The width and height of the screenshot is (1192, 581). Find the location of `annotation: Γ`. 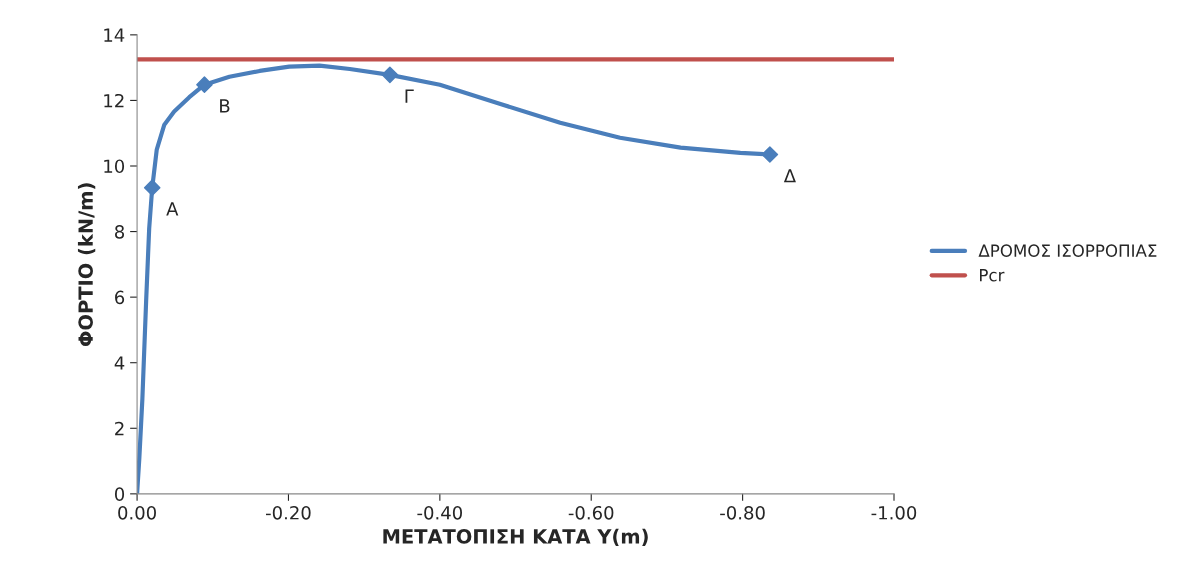

annotation: Γ is located at coordinates (409, 96).